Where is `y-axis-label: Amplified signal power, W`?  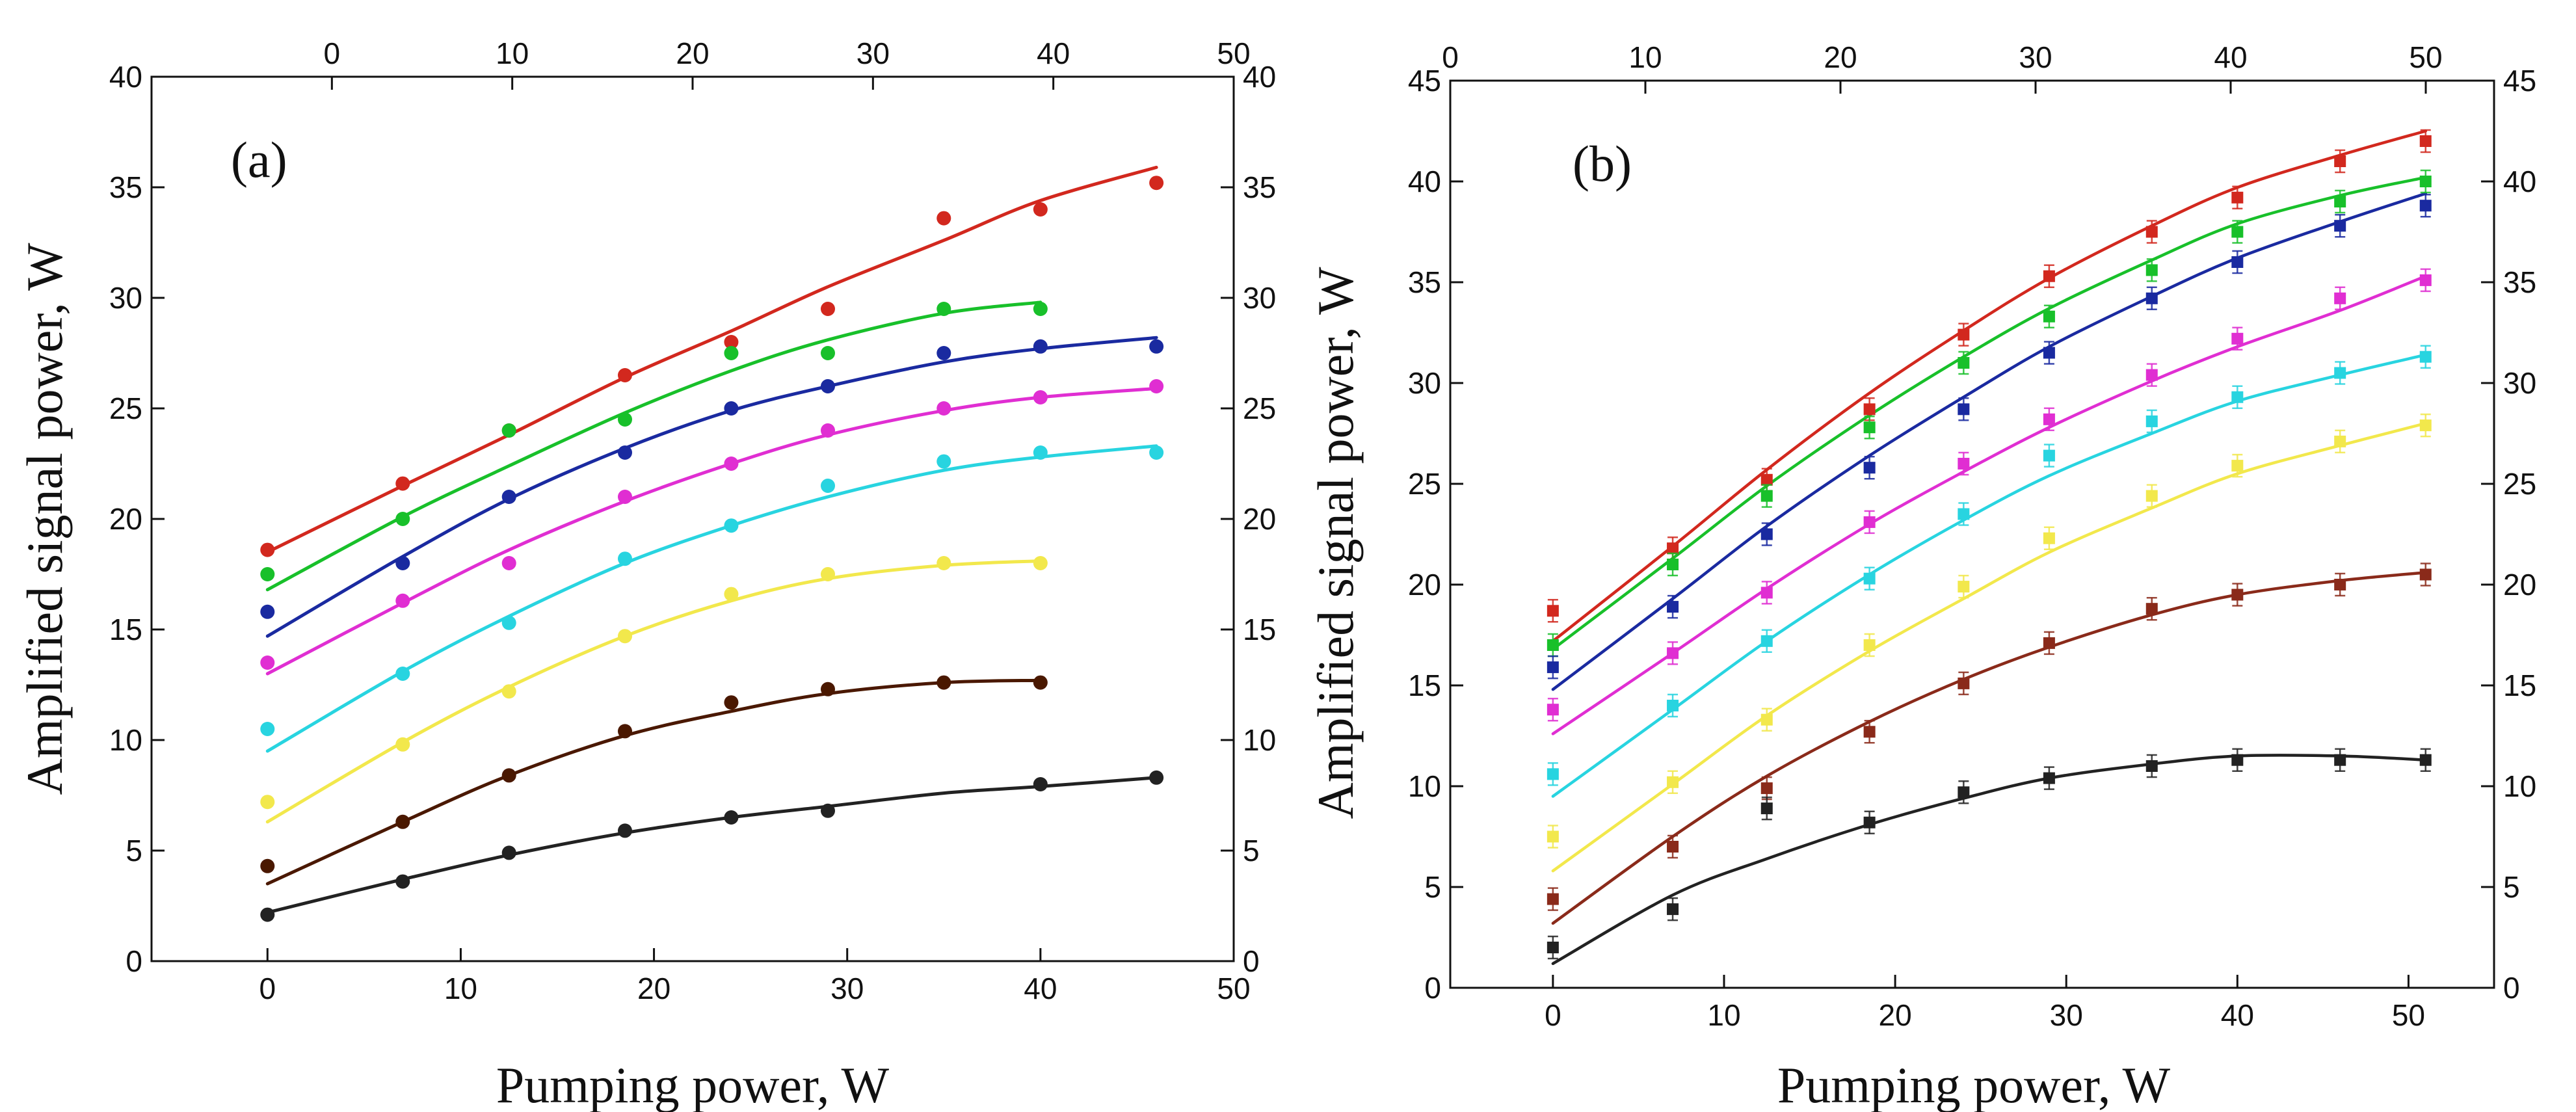 y-axis-label: Amplified signal power, W is located at coordinates (1336, 543).